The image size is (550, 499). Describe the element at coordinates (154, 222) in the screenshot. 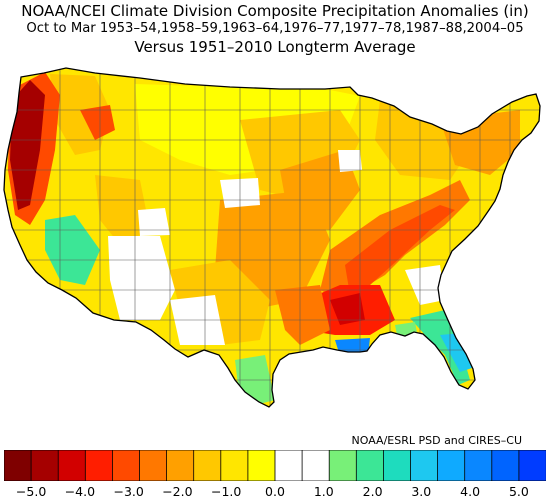

I see `utah-neutral` at that location.